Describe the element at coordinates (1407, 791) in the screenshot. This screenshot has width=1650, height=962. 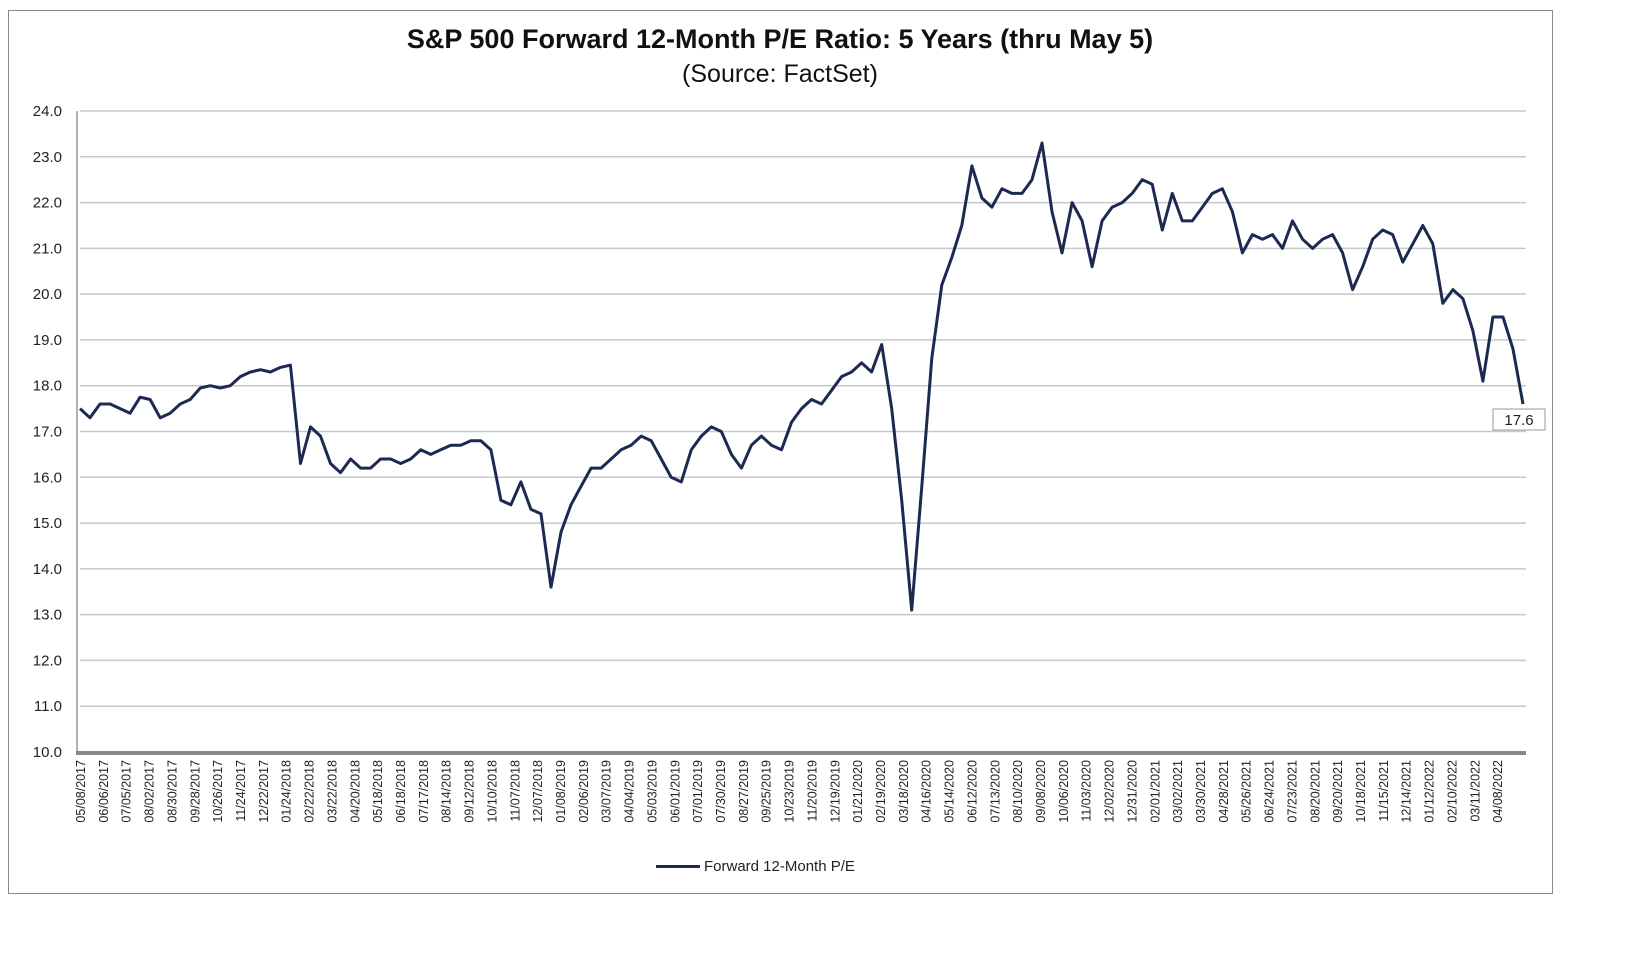
I see `x-tick-label: 12/14/2021` at that location.